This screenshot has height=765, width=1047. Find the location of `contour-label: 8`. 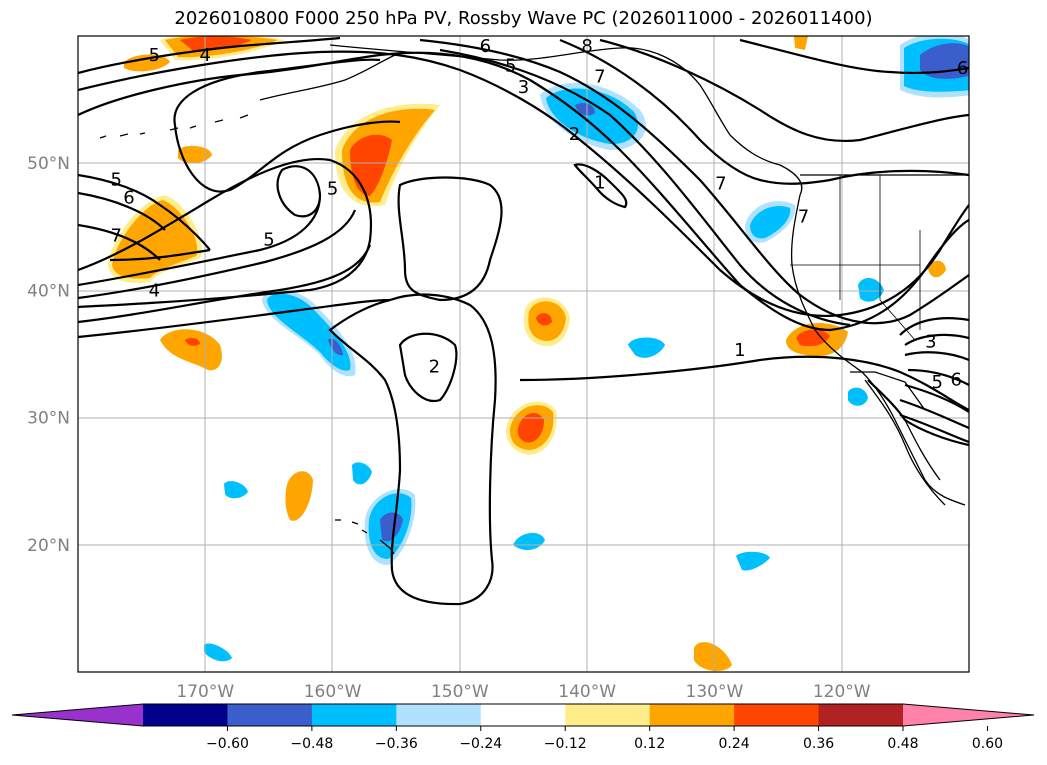

contour-label: 8 is located at coordinates (586, 46).